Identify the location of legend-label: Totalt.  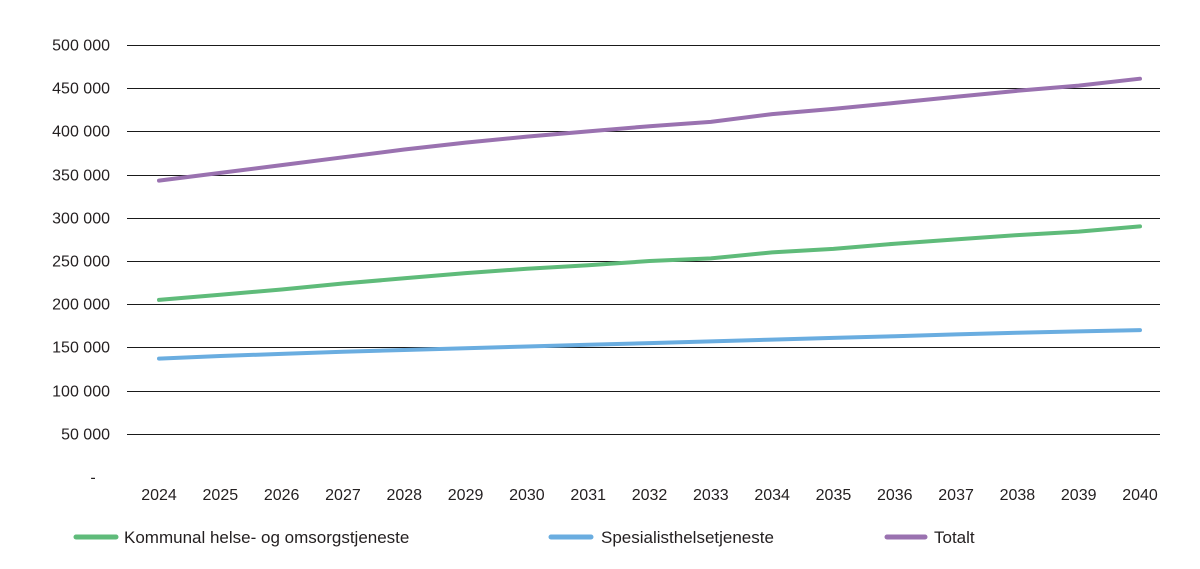
(954, 537).